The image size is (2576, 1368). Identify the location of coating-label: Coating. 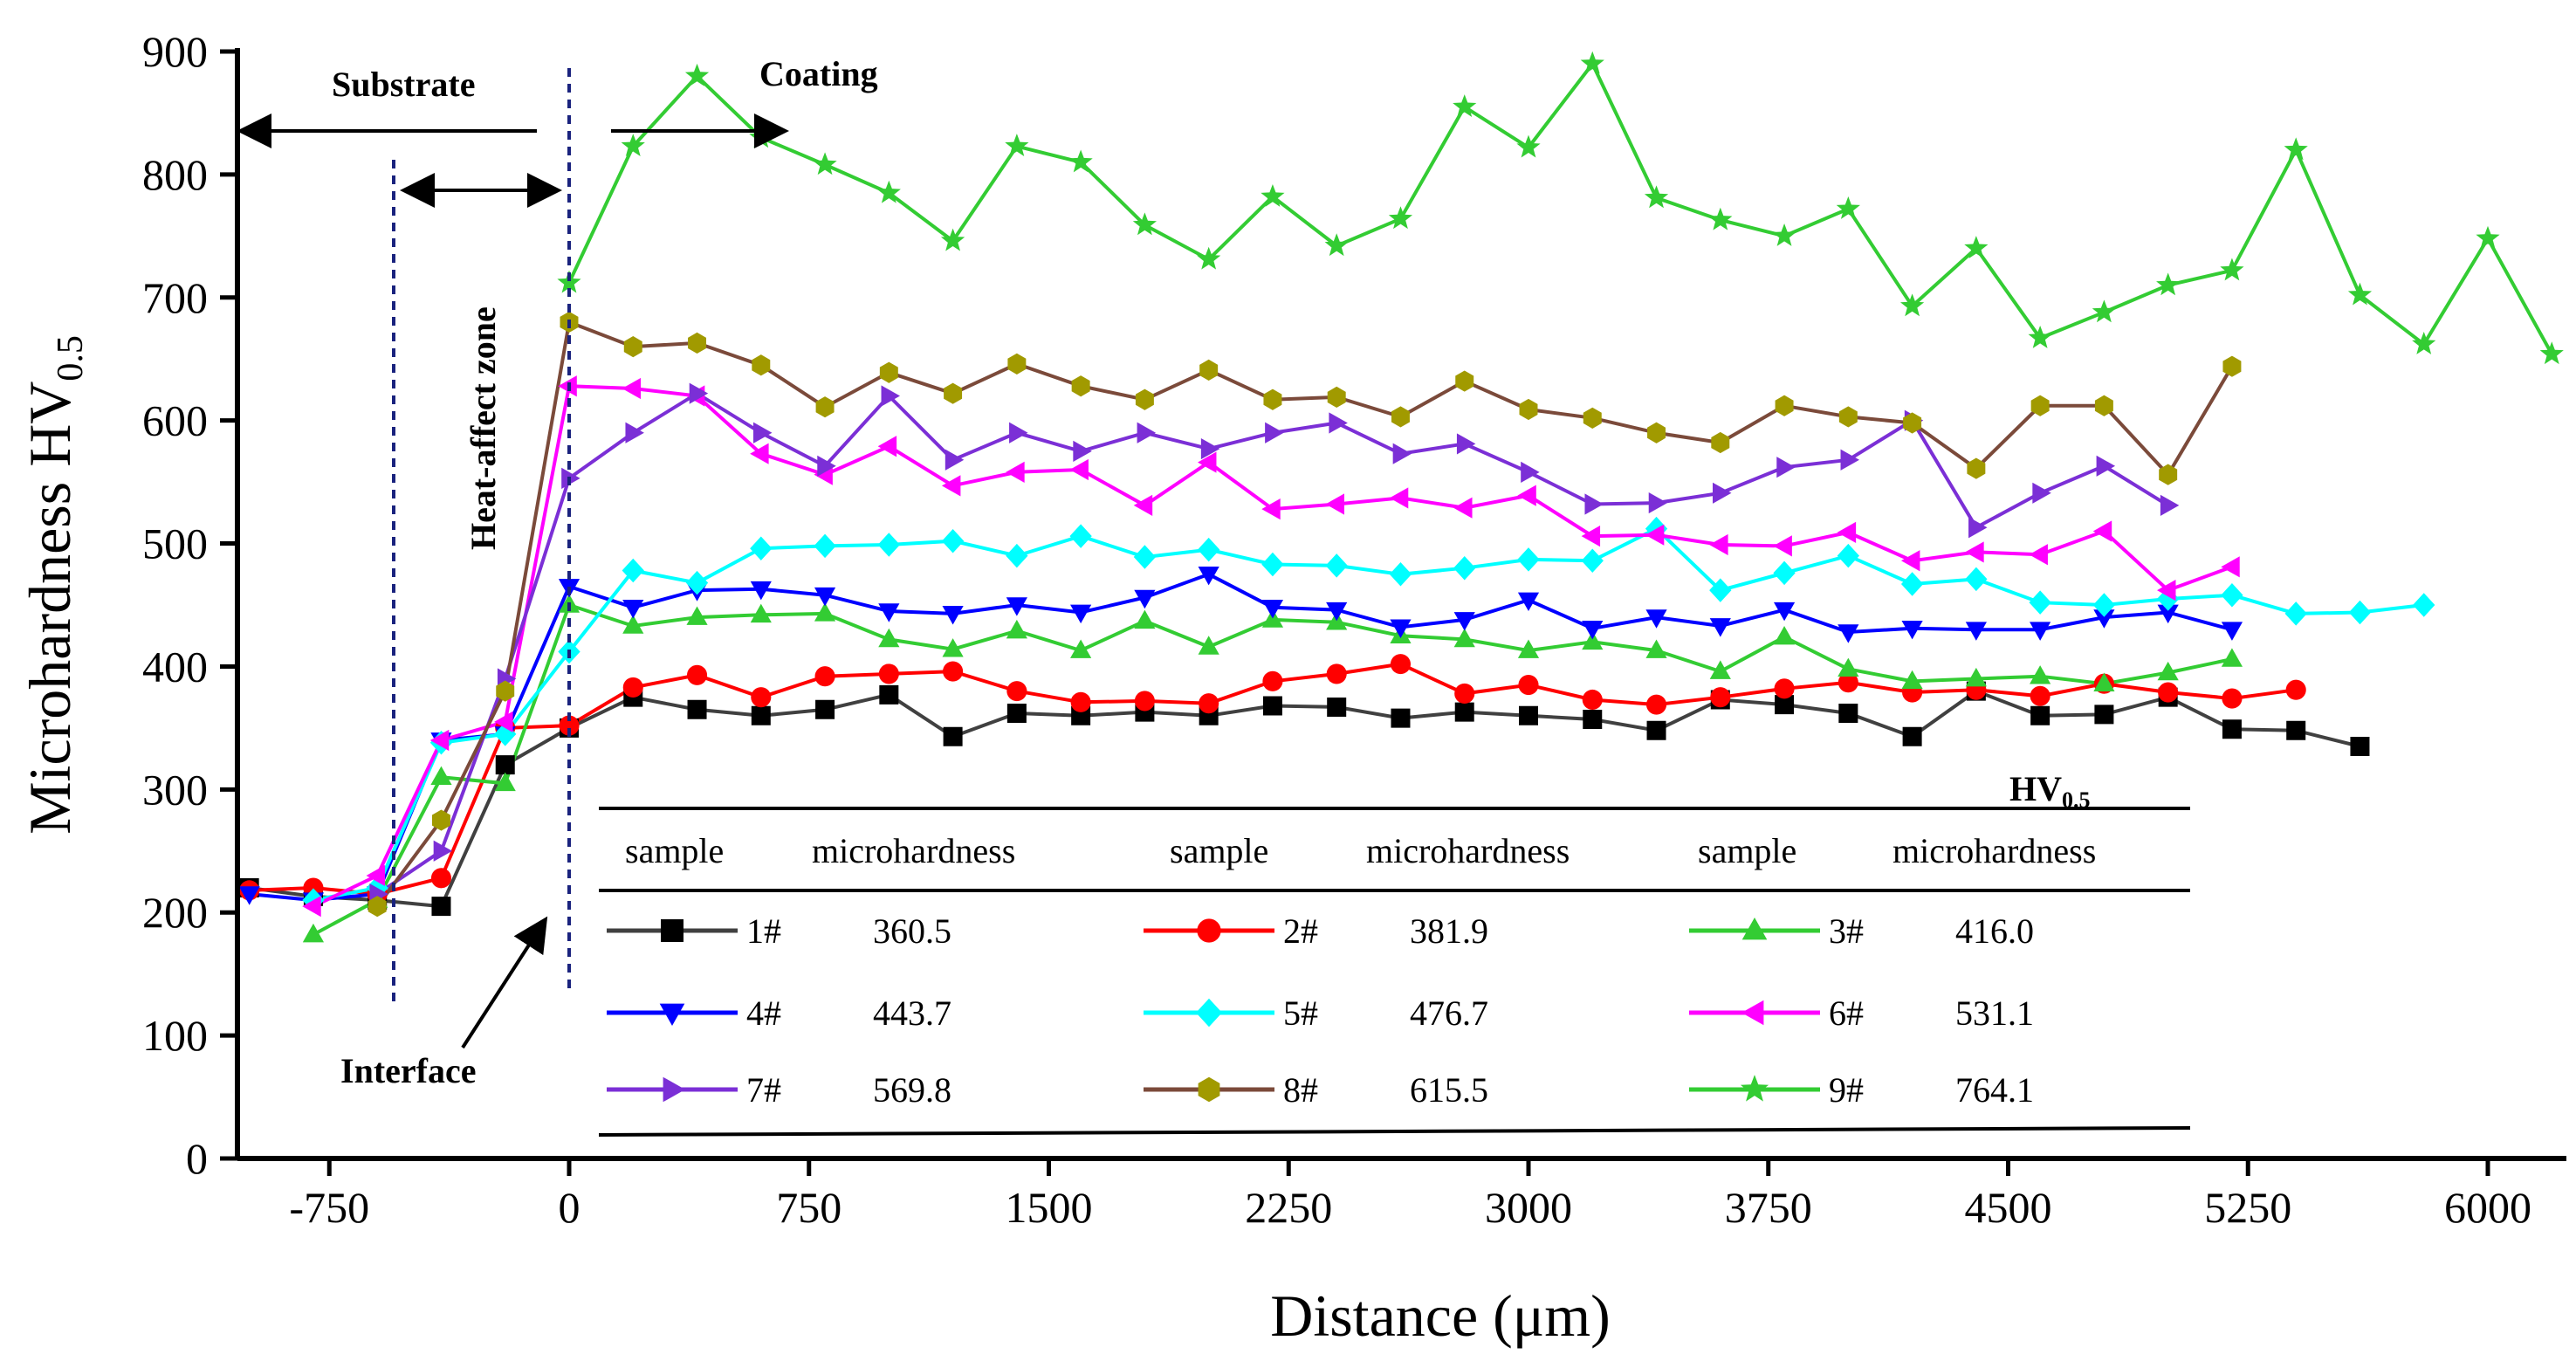
(818, 73).